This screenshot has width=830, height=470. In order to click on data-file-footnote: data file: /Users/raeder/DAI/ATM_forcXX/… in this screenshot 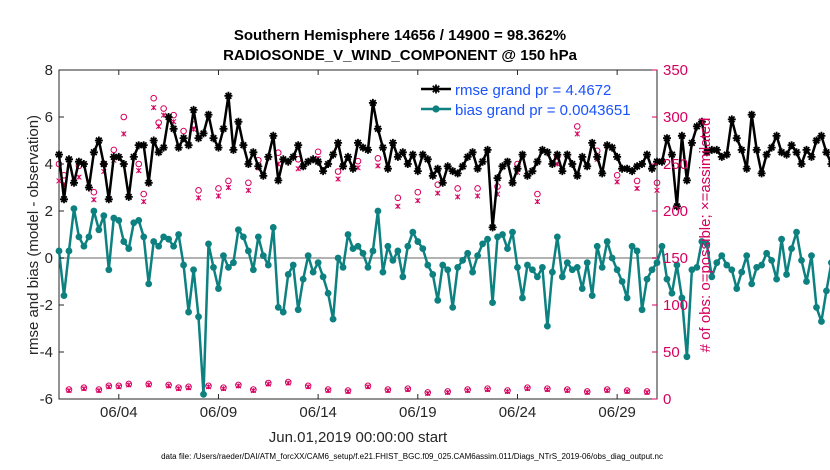, I will do `click(412, 456)`.